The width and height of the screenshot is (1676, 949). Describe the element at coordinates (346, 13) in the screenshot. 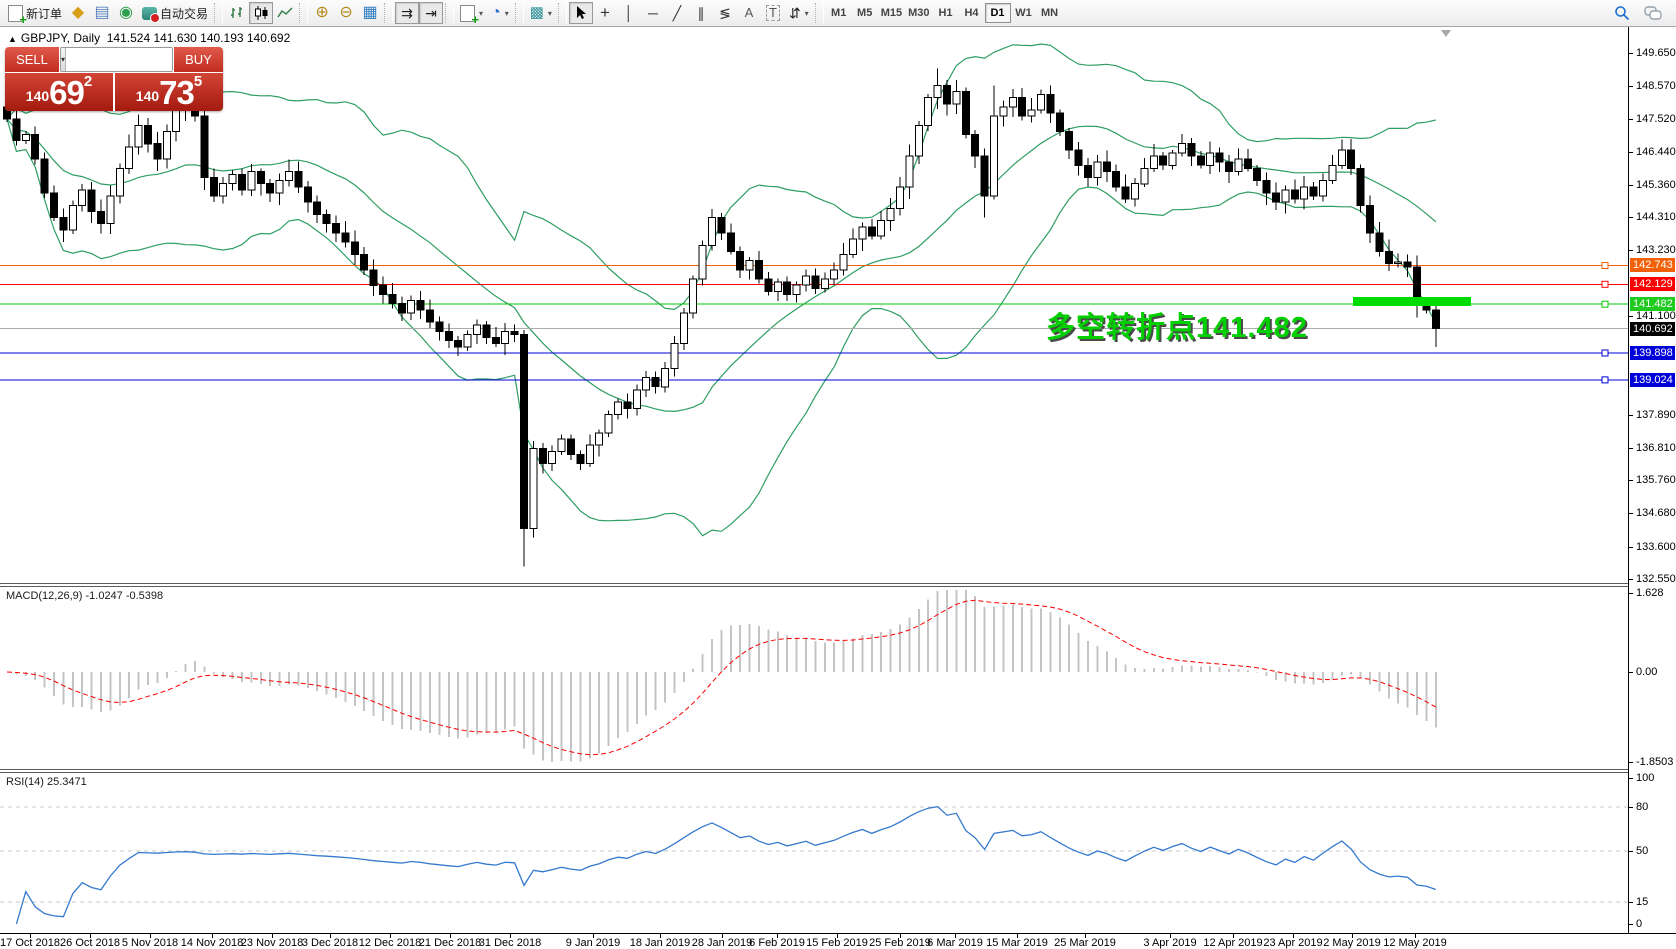

I see `zoom-out-button: ⊖` at that location.